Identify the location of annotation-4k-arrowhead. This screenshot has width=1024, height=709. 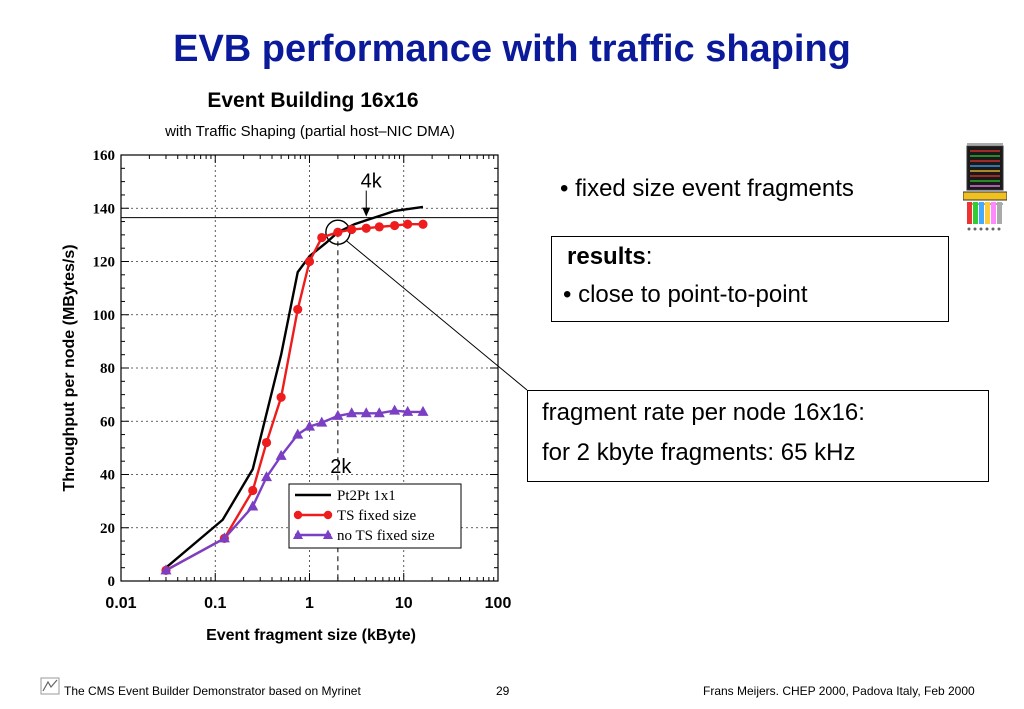
(366, 212).